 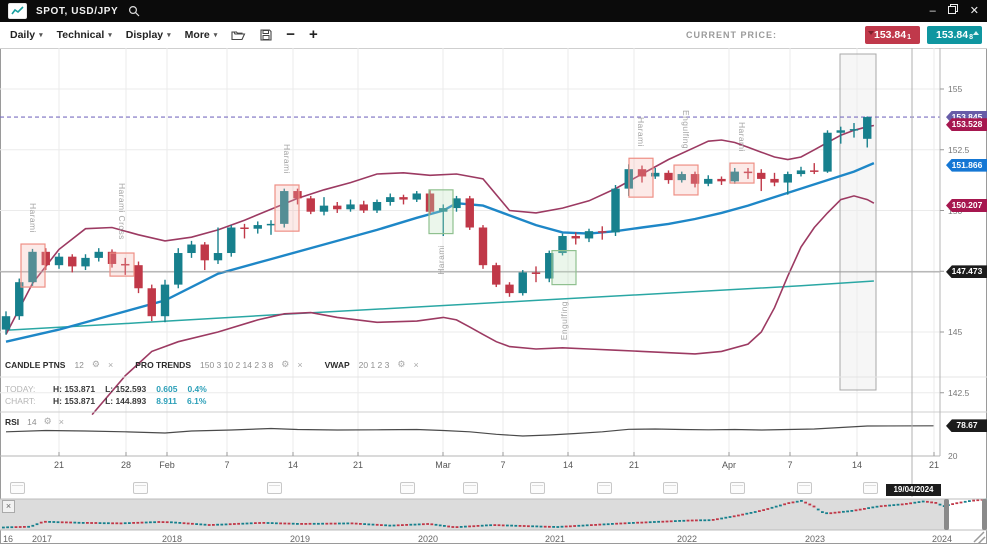 What do you see at coordinates (932, 11) in the screenshot?
I see `minimize-button: –` at bounding box center [932, 11].